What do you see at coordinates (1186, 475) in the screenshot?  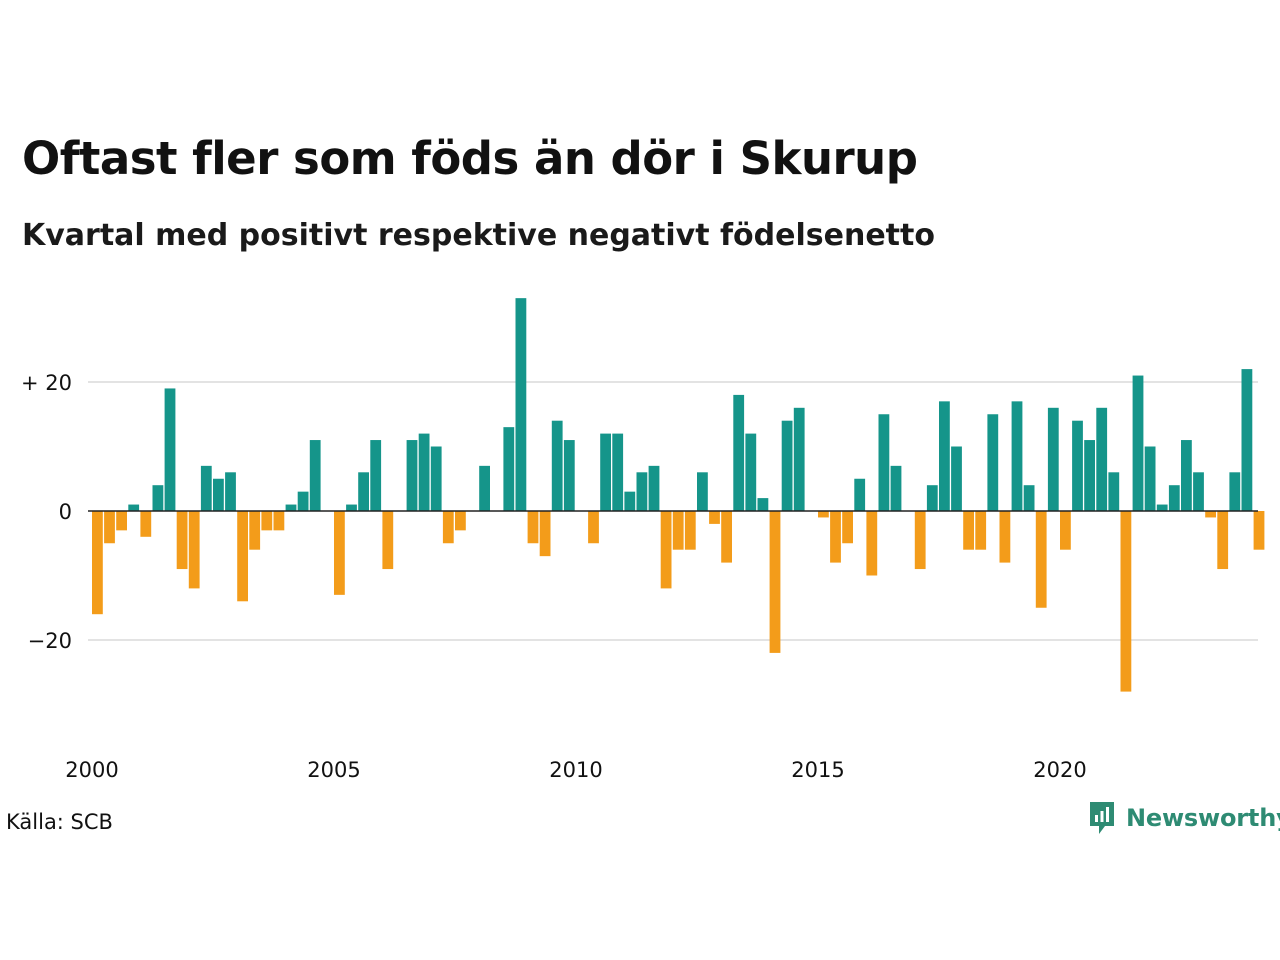 I see `bar: 2022 K3: 11` at bounding box center [1186, 475].